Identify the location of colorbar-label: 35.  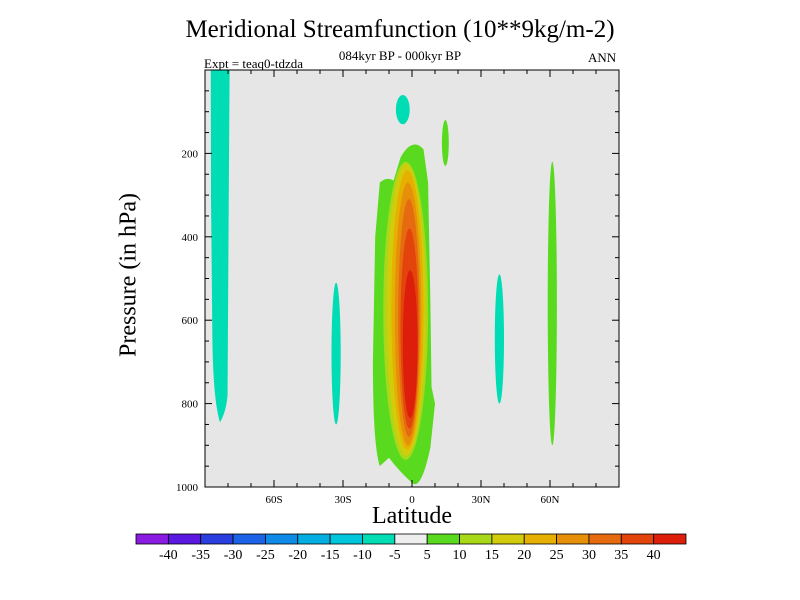
(621, 555).